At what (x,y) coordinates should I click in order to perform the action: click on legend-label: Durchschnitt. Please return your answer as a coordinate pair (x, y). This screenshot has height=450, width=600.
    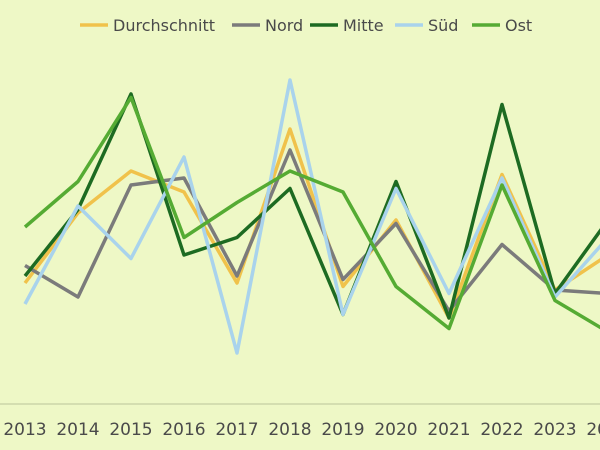
    Looking at the image, I should click on (164, 25).